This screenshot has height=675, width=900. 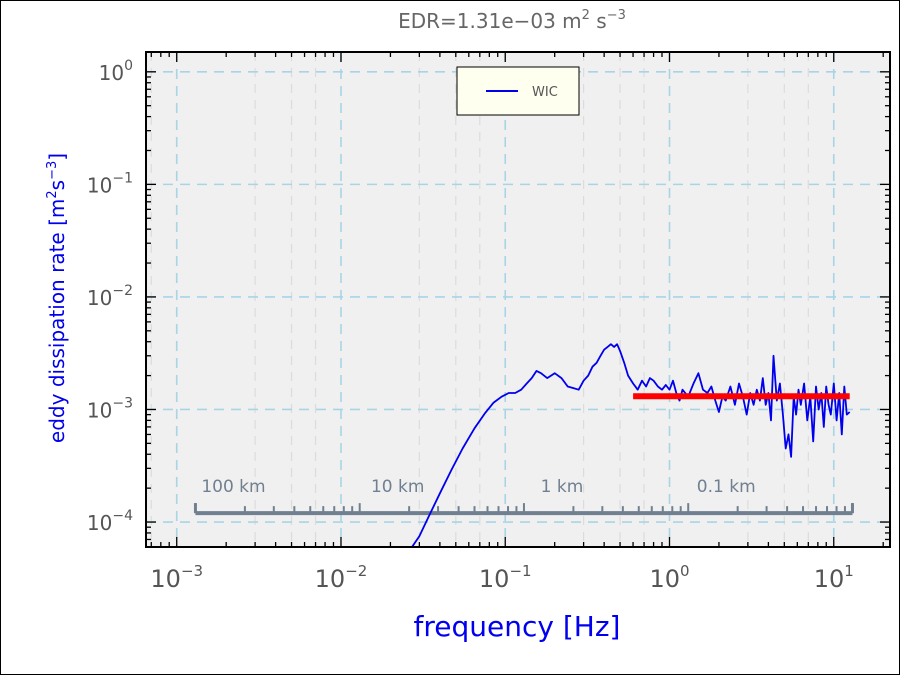 I want to click on y-axis-label: eddy dissipation rate [m2s−3], so click(x=57, y=298).